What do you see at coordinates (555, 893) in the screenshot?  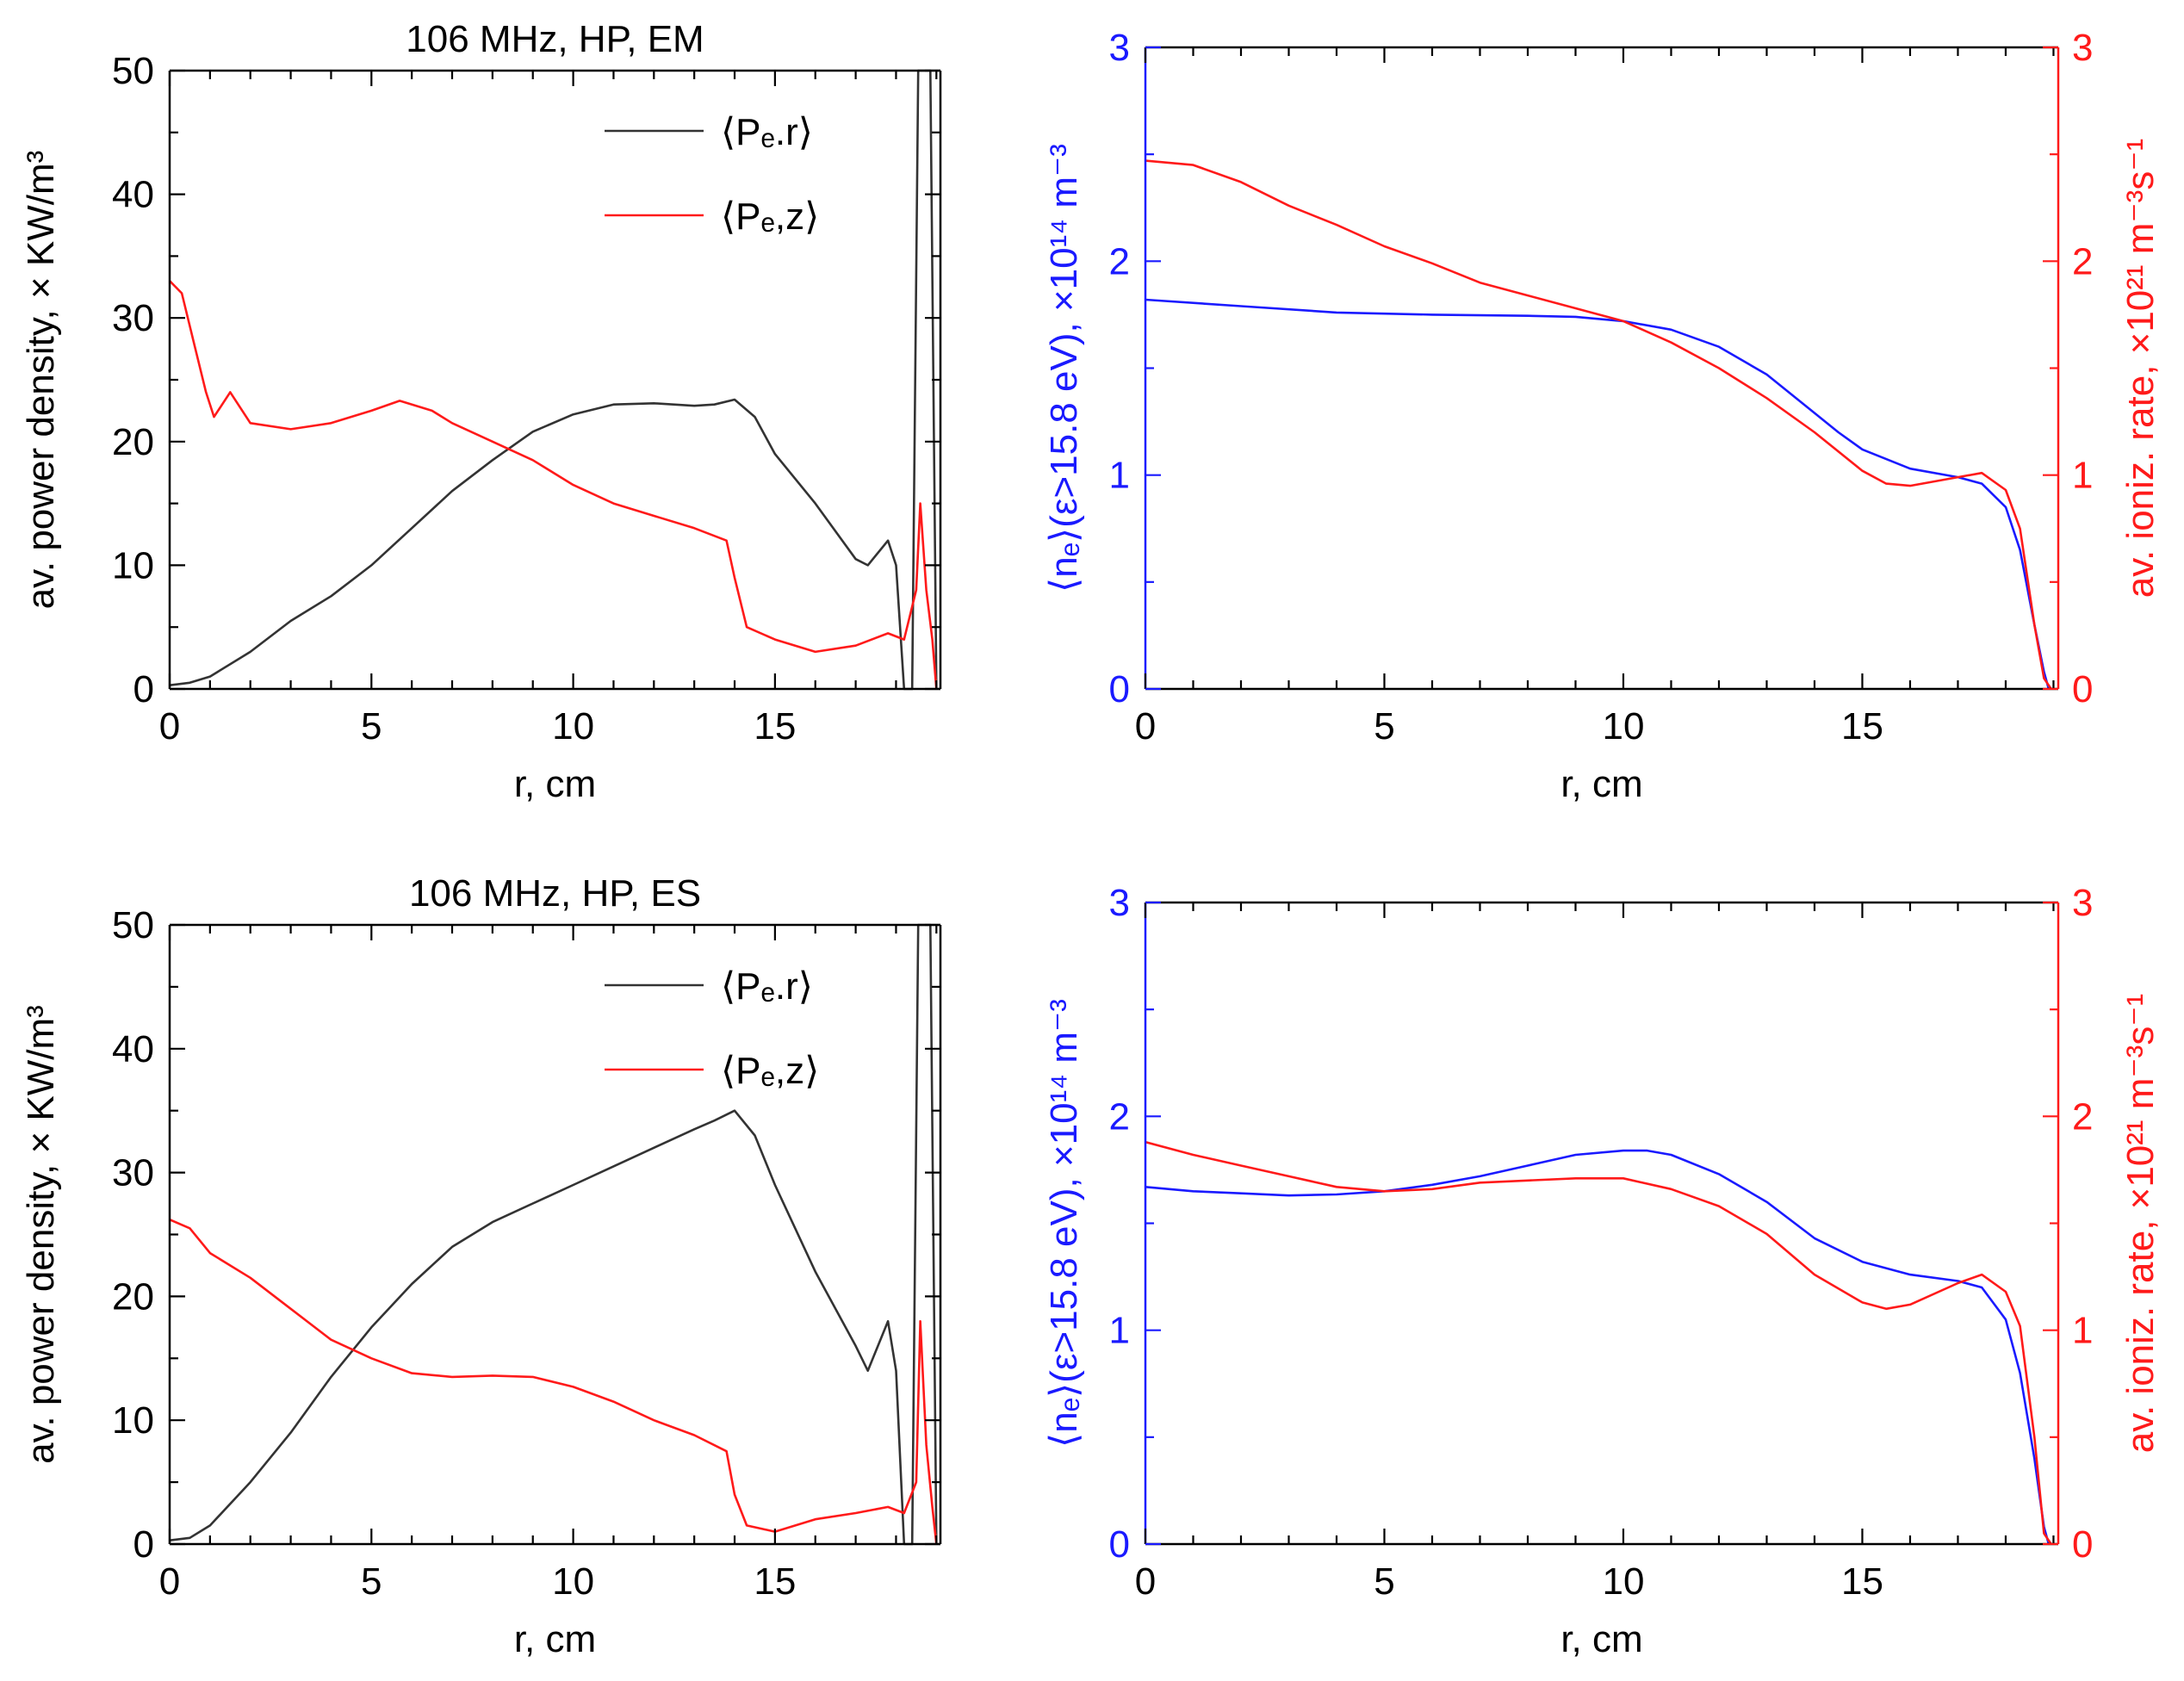 I see `chart-title: 106 MHz, HP, ES` at bounding box center [555, 893].